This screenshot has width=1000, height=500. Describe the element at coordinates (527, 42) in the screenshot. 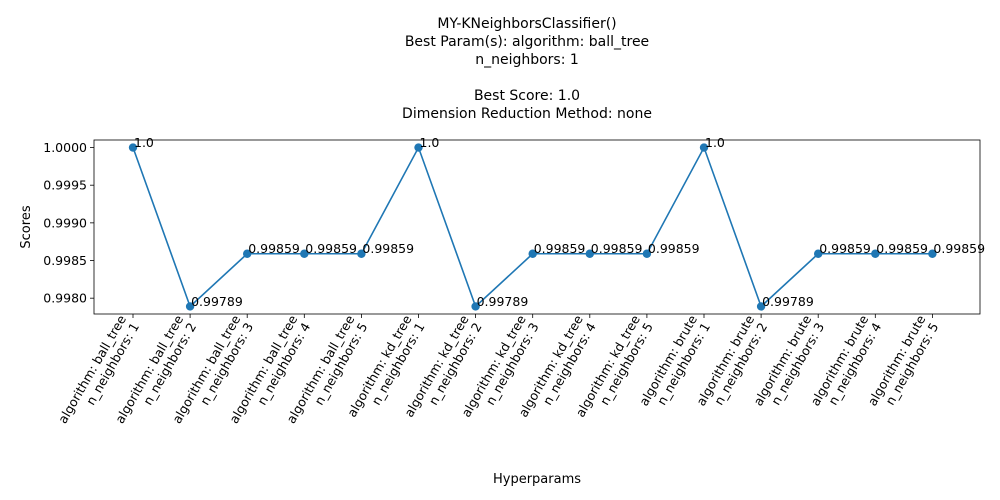

I see `title-line: Best Param(s): algorithm: ball_tree` at that location.